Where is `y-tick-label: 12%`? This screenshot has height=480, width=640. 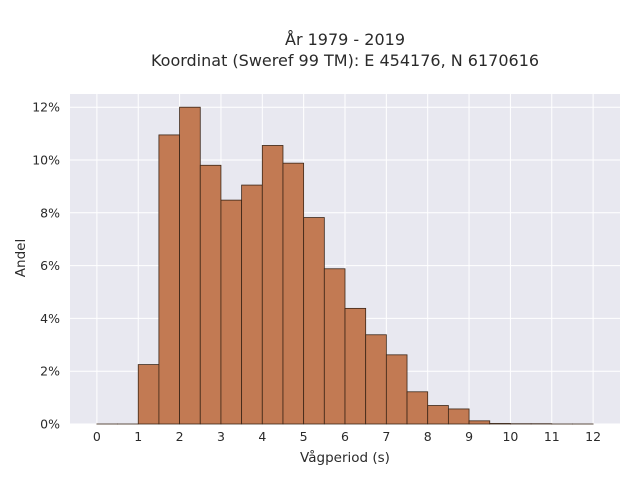
y-tick-label: 12% is located at coordinates (46, 107).